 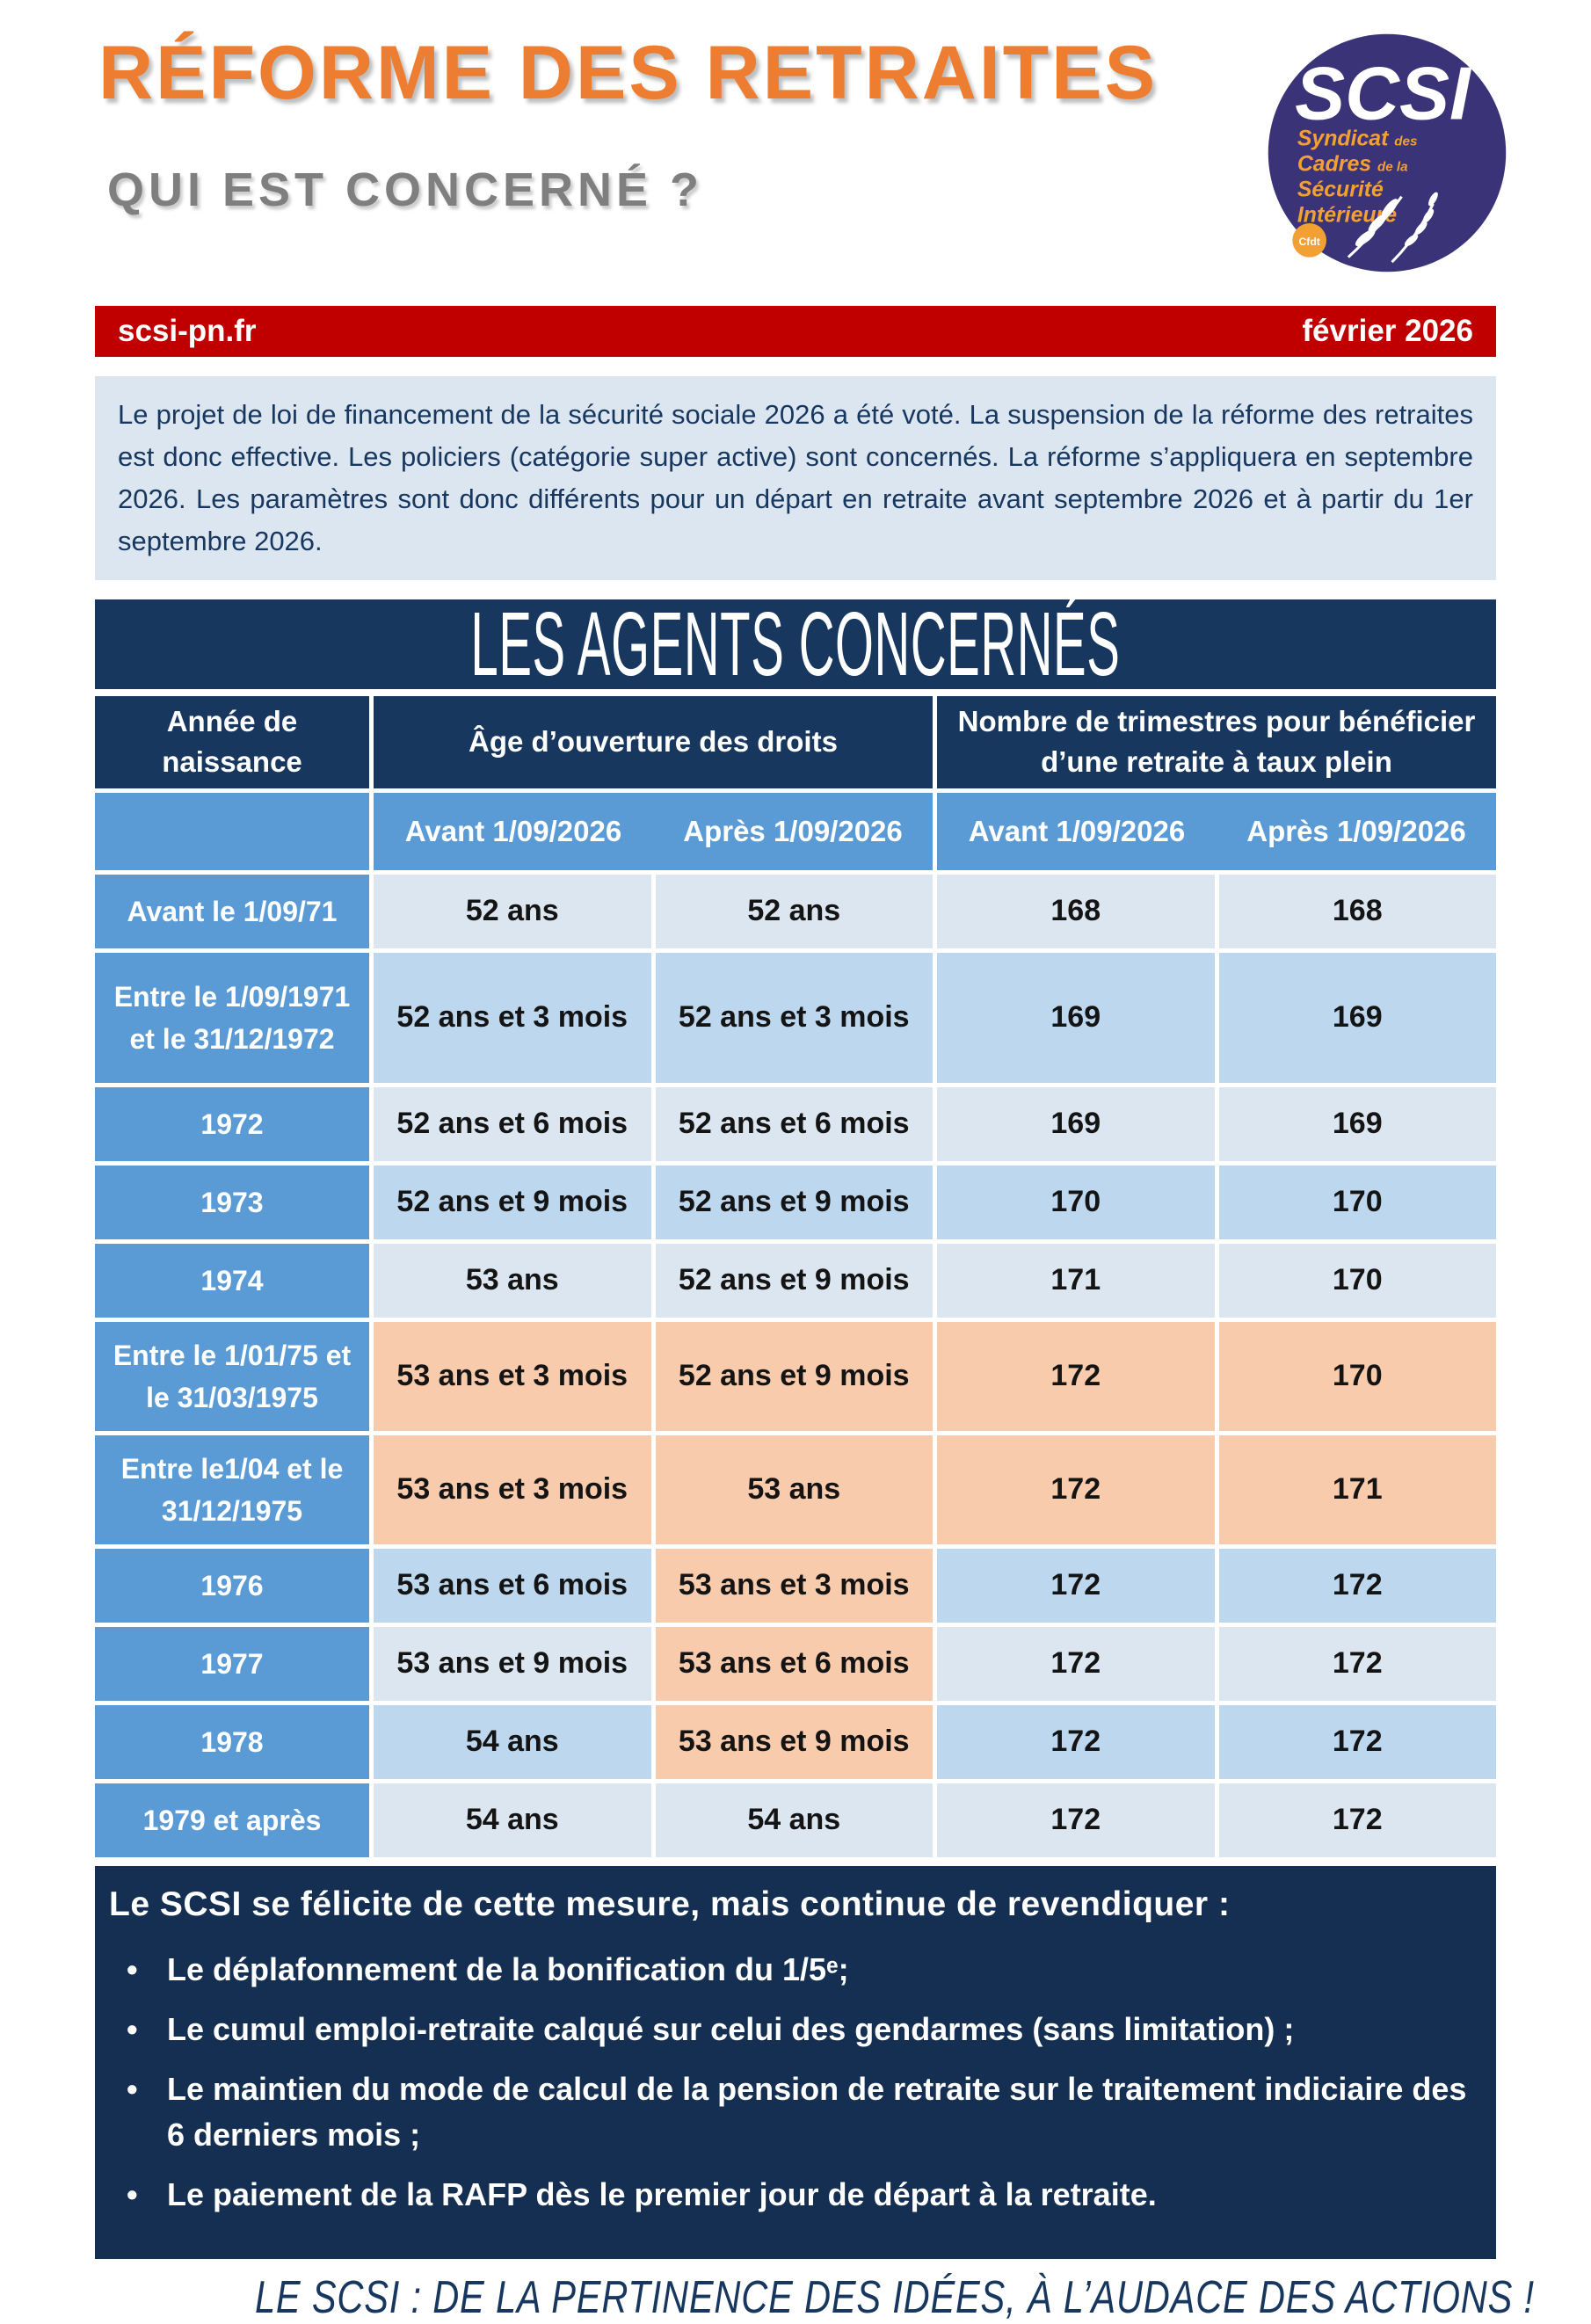 What do you see at coordinates (794, 1017) in the screenshot?
I see `cell-age-apres: 52 ans et 3 mois` at bounding box center [794, 1017].